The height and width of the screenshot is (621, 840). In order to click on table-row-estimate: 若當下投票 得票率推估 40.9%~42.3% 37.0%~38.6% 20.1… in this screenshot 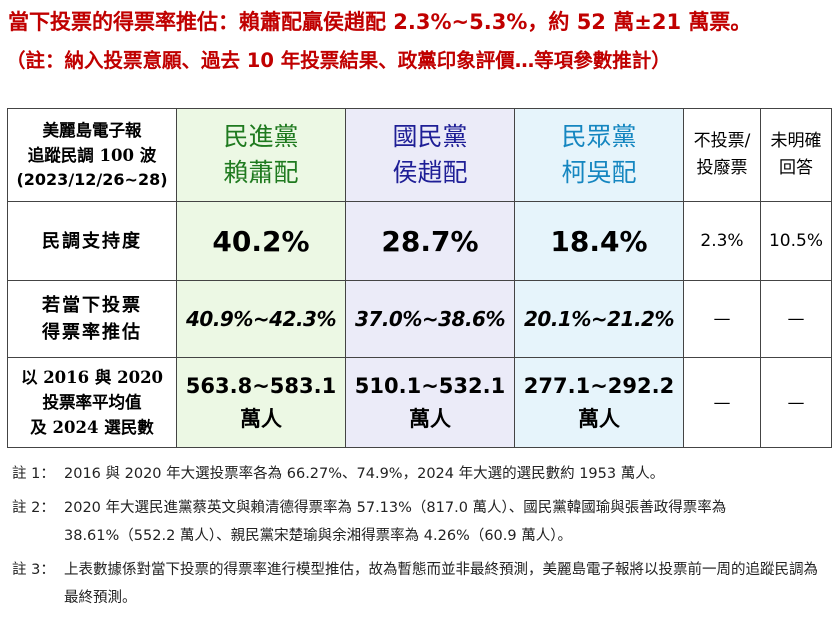, I will do `click(419, 319)`.